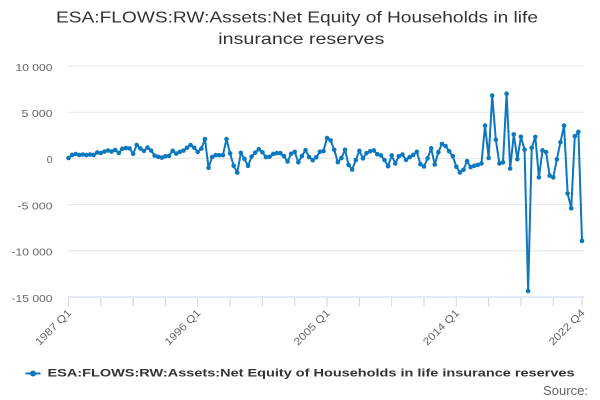 The image size is (600, 400). I want to click on svg-text: 5 000, so click(37, 114).